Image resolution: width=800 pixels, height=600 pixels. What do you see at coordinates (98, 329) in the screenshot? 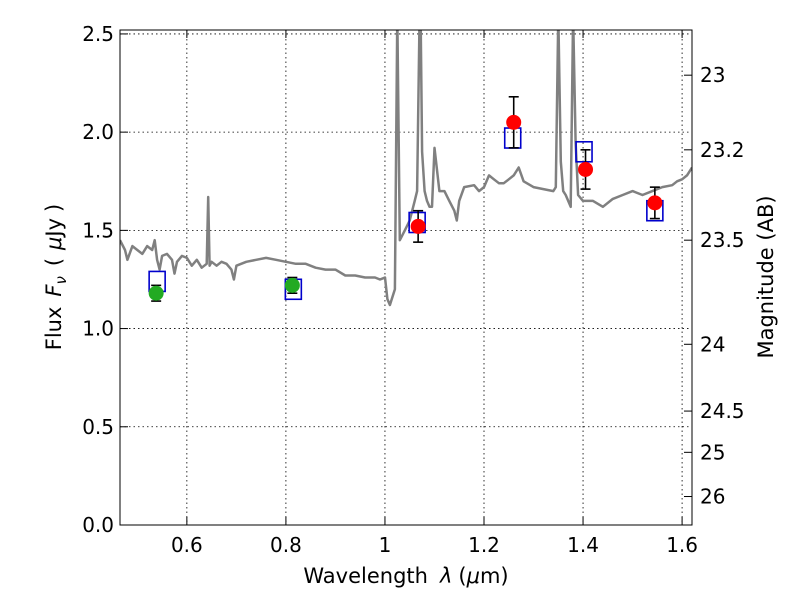
I see `y-tick-label: 1.0` at bounding box center [98, 329].